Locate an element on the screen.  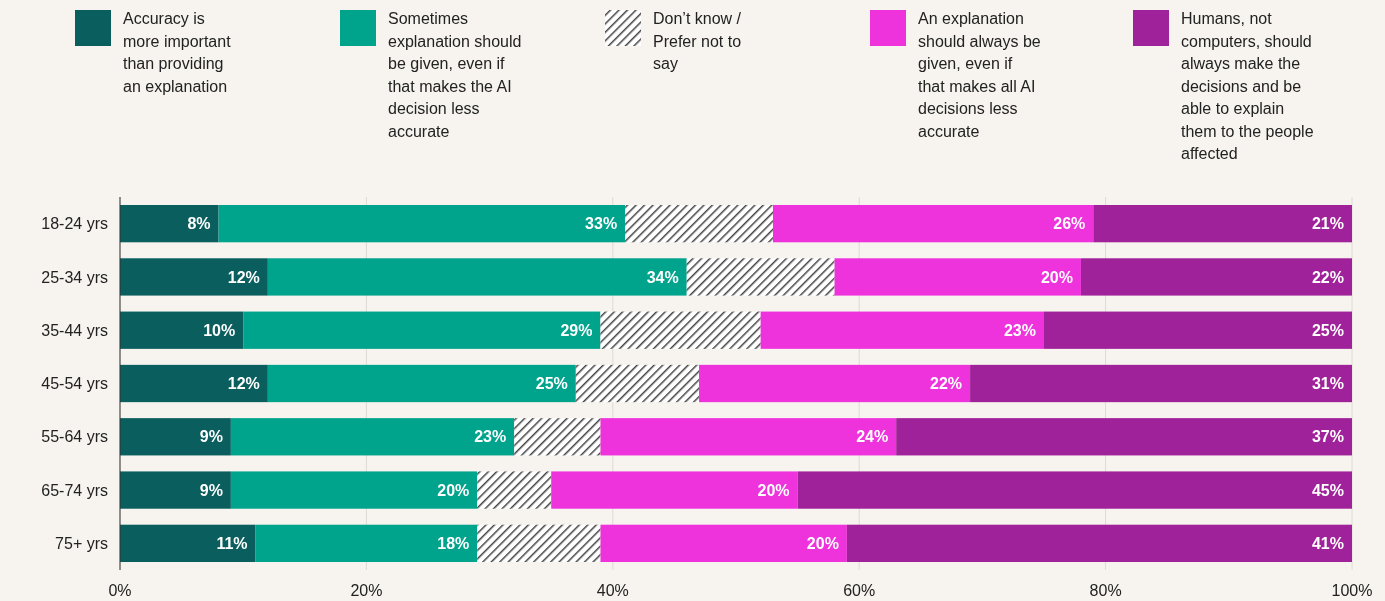
x-tick-label: 20% is located at coordinates (366, 590).